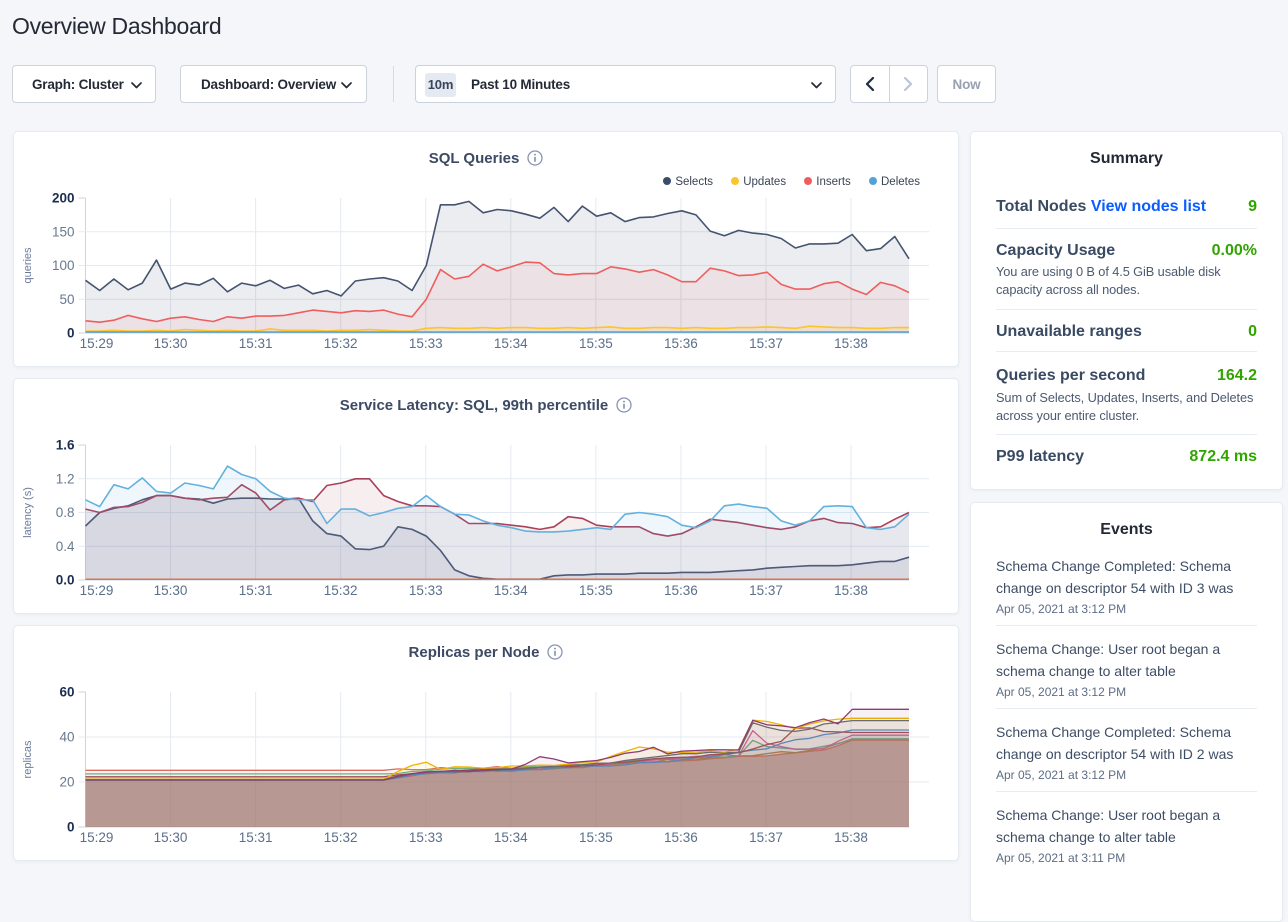  What do you see at coordinates (65, 445) in the screenshot?
I see `svg-text: 1.6` at bounding box center [65, 445].